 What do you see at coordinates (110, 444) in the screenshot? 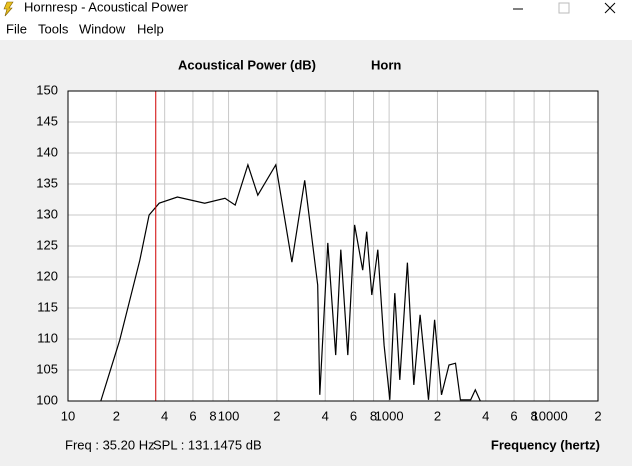
I see `cursor-frequency: Freq : 35.20 Hz` at bounding box center [110, 444].